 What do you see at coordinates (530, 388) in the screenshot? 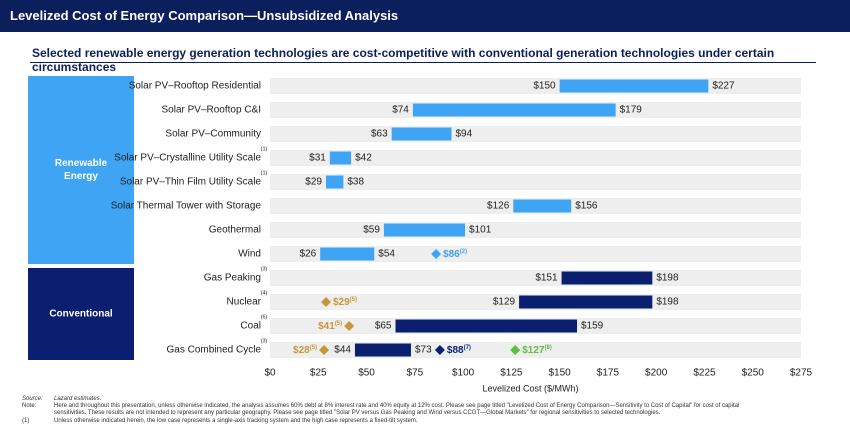
I see `x-axis-label: Levelized Cost ($/MWh)` at bounding box center [530, 388].